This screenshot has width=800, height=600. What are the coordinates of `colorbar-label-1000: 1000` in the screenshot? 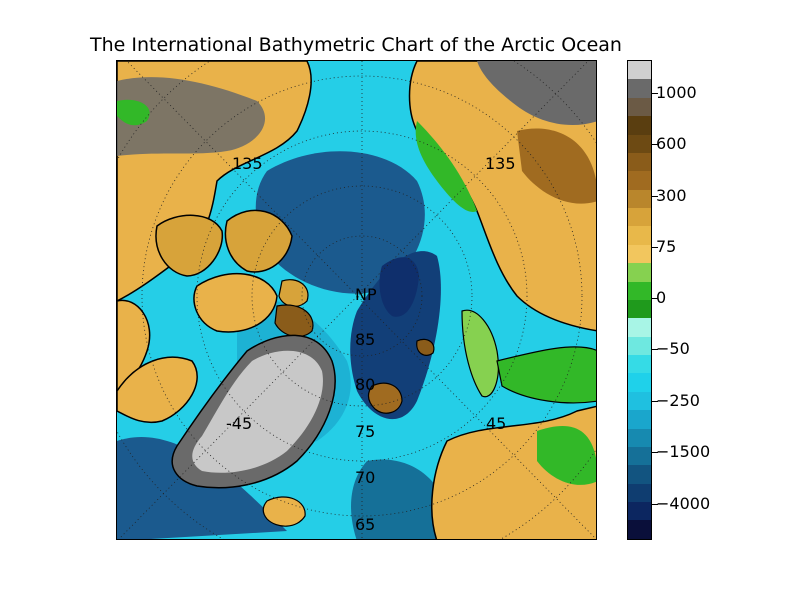 It's located at (676, 92).